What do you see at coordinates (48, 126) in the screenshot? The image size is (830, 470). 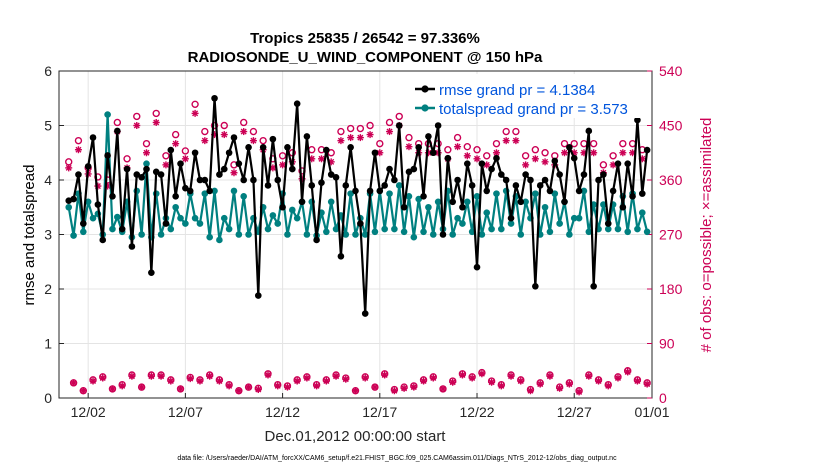 I see `y-left-tick-label: 5` at bounding box center [48, 126].